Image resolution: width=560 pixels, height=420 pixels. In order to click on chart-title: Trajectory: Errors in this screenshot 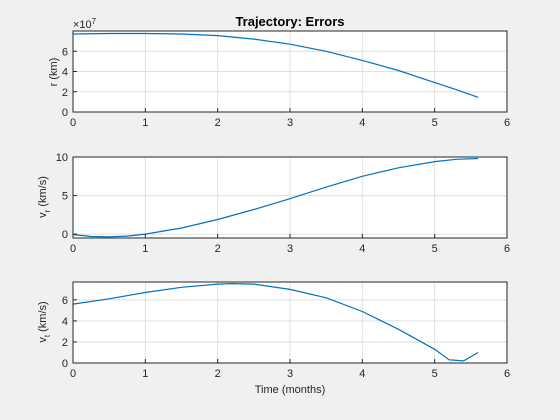, I will do `click(289, 21)`.